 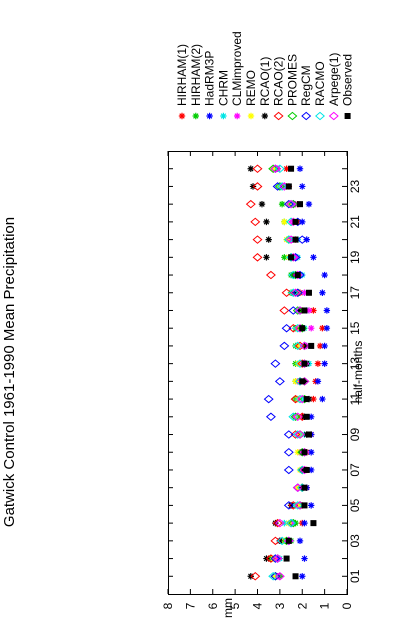 I want to click on legend-label: RACMO, so click(x=320, y=83).